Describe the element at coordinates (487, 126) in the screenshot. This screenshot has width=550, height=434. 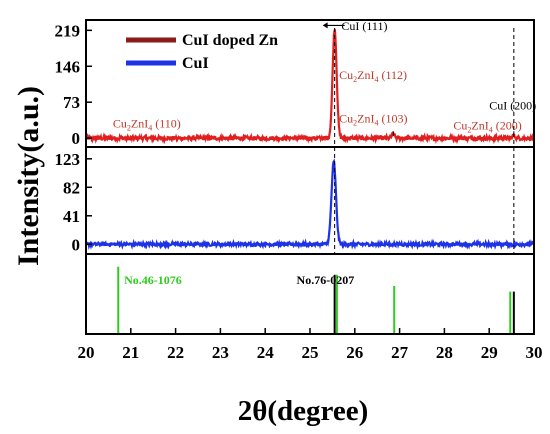
I see `annotation-3: Cu2ZnI4 (200)` at that location.